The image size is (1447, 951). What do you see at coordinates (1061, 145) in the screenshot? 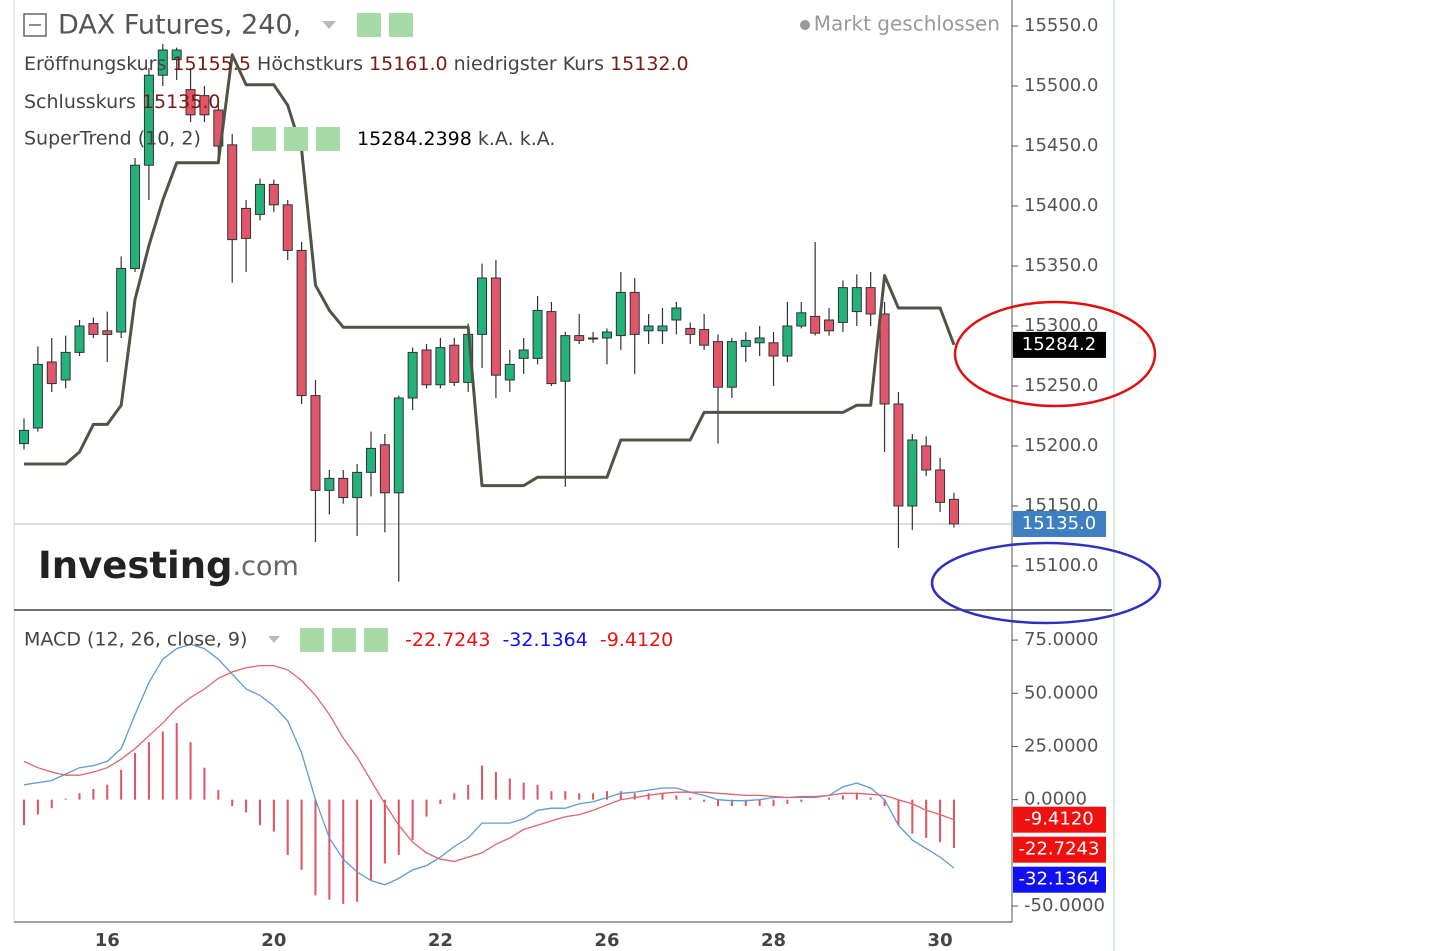
I see `y-tick-label: 15450.0` at bounding box center [1061, 145].